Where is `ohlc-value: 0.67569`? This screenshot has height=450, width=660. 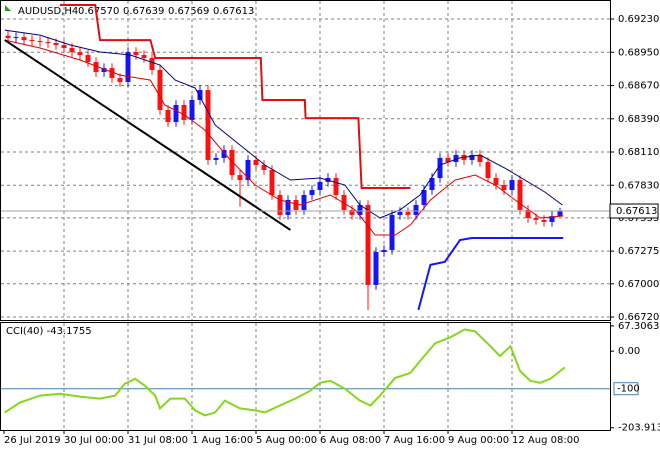
ohlc-value: 0.67569 is located at coordinates (188, 11).